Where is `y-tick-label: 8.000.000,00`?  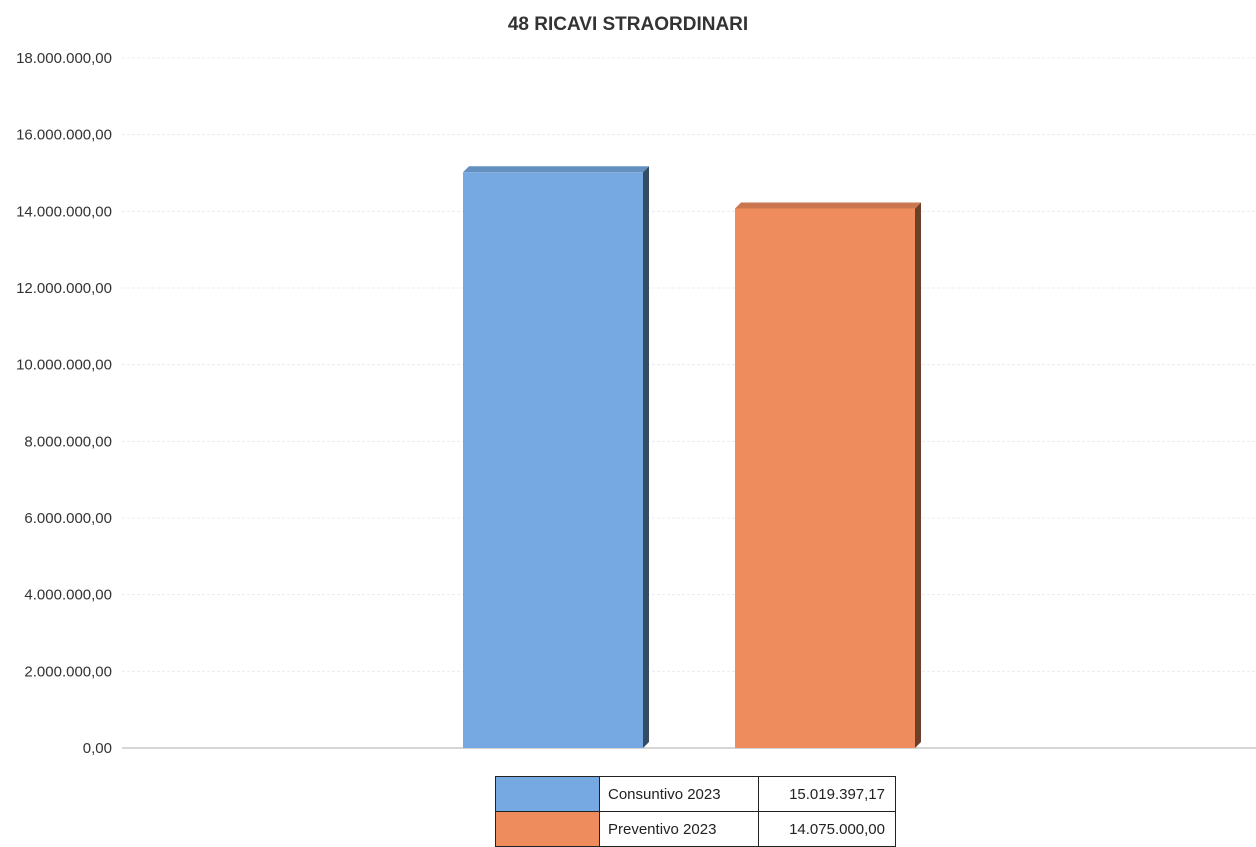 y-tick-label: 8.000.000,00 is located at coordinates (68, 441).